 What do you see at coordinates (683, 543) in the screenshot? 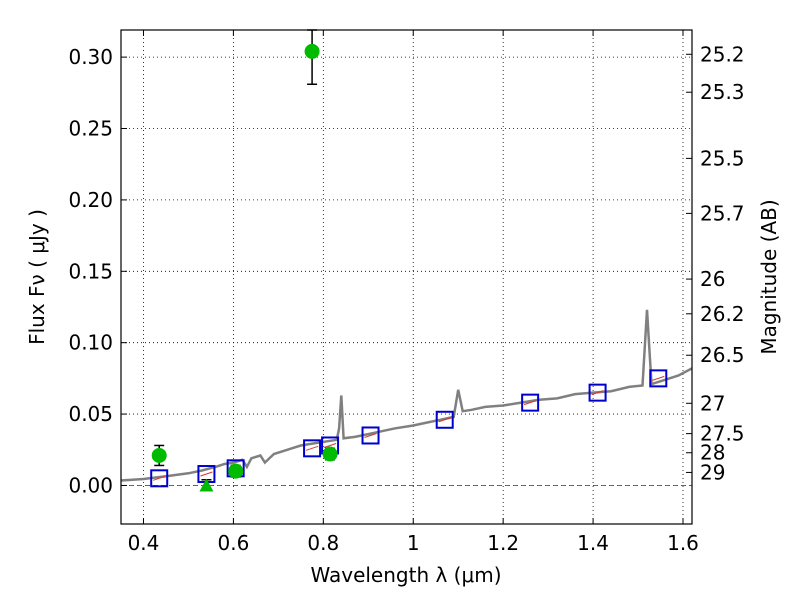
I see `x-tick-label: 1.6` at bounding box center [683, 543].